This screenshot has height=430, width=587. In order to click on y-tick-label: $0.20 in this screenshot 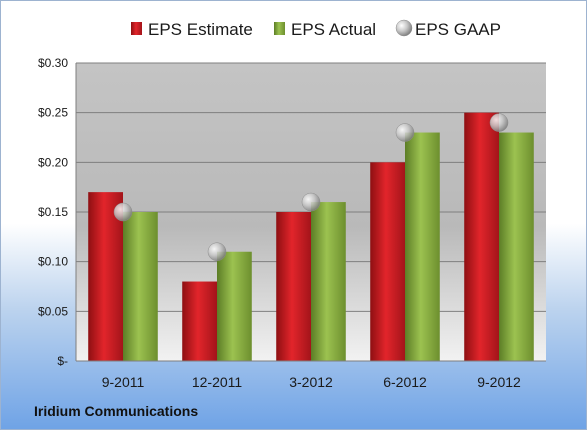, I will do `click(53, 162)`.